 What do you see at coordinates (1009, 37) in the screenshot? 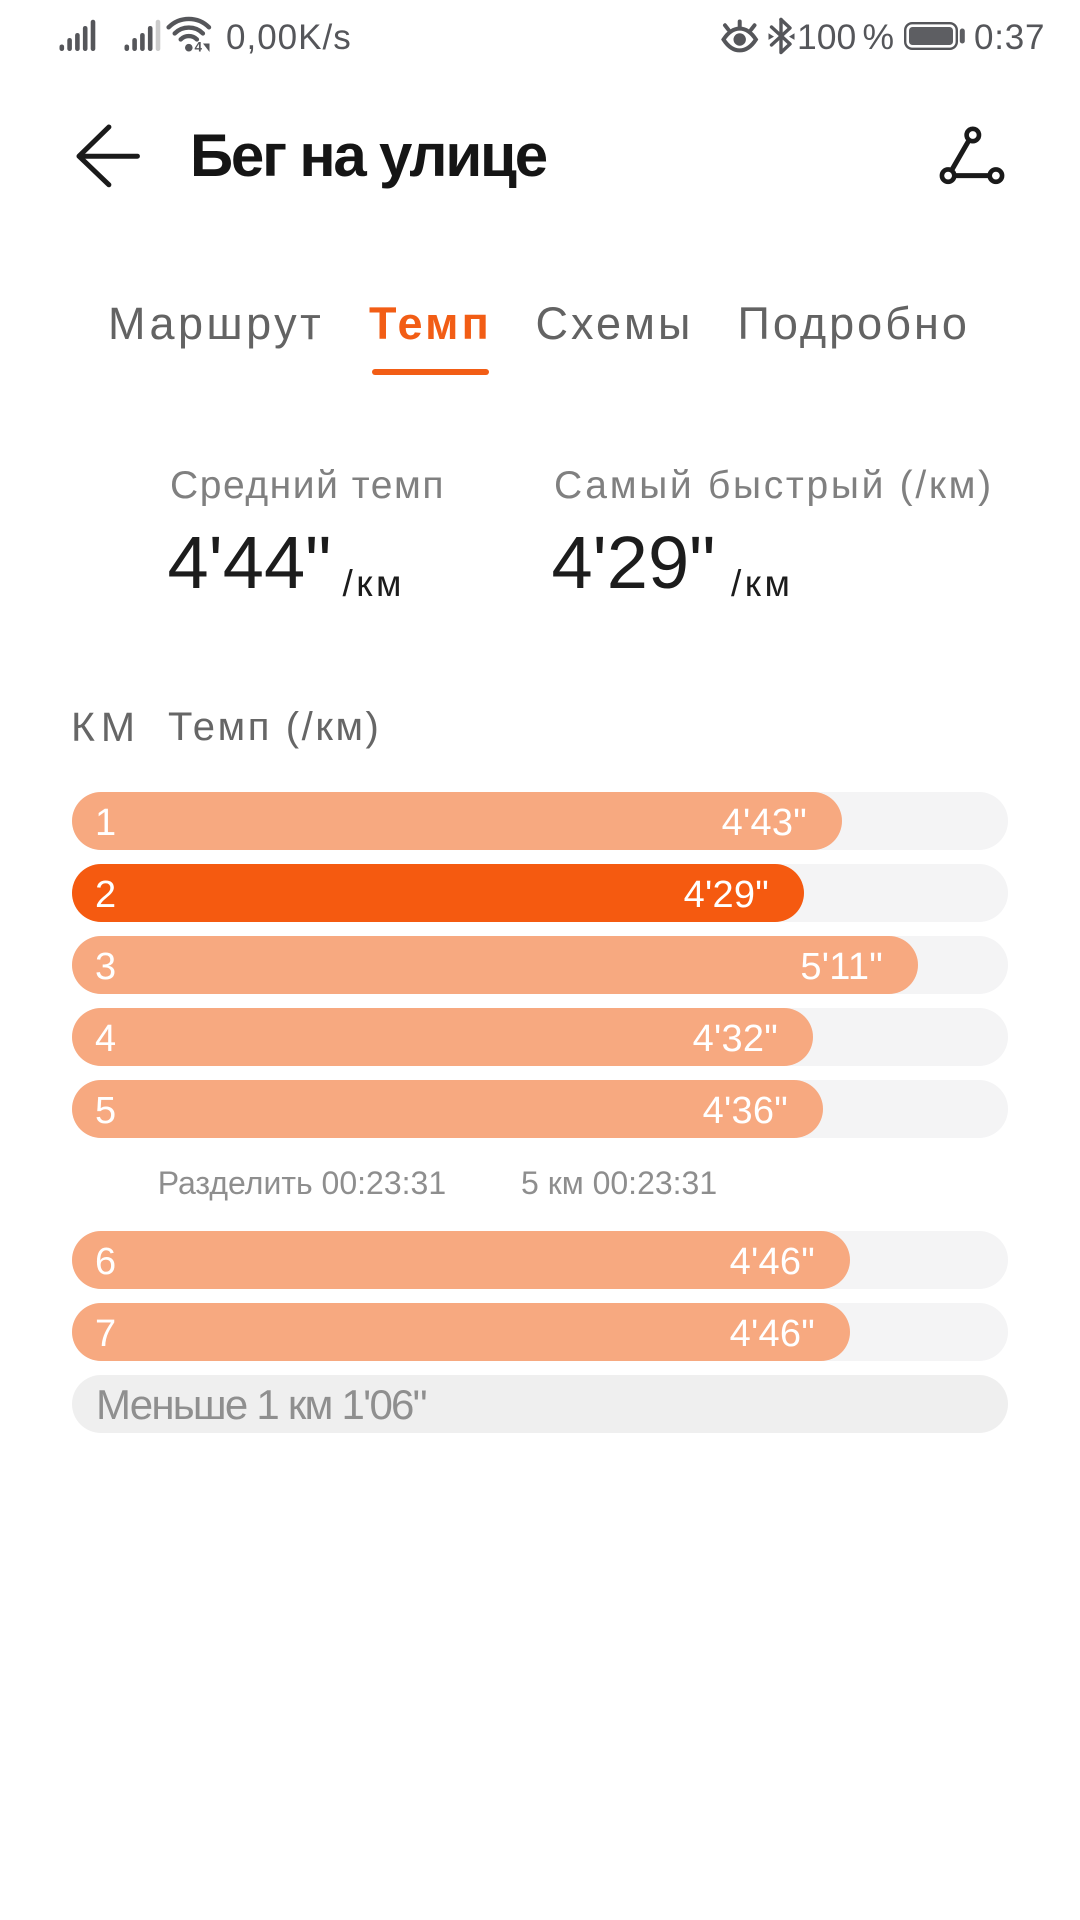
I see `svg-text: 0:37` at bounding box center [1009, 37].